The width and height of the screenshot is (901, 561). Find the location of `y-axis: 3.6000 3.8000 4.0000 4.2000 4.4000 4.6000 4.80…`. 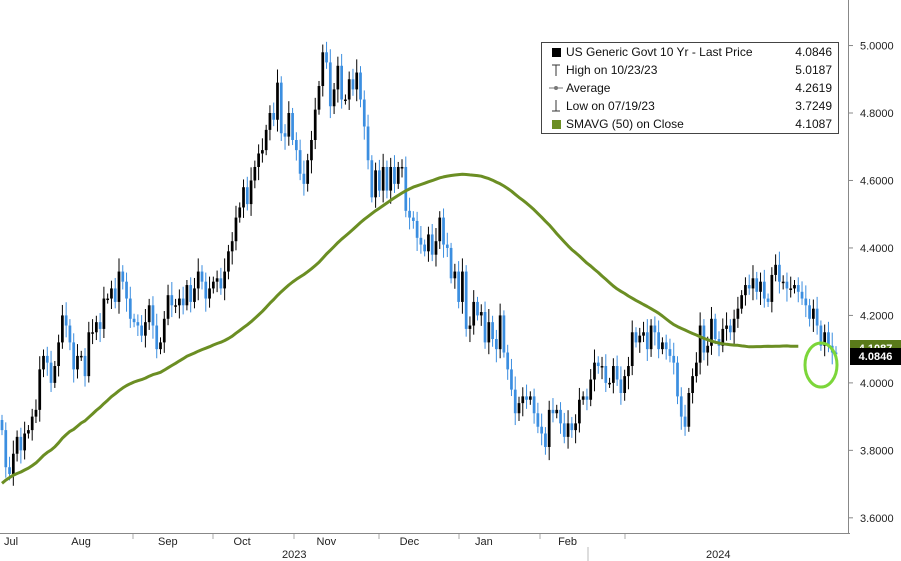

y-axis: 3.6000 3.8000 4.0000 4.2000 4.4000 4.6000 4.80… is located at coordinates (871, 283).